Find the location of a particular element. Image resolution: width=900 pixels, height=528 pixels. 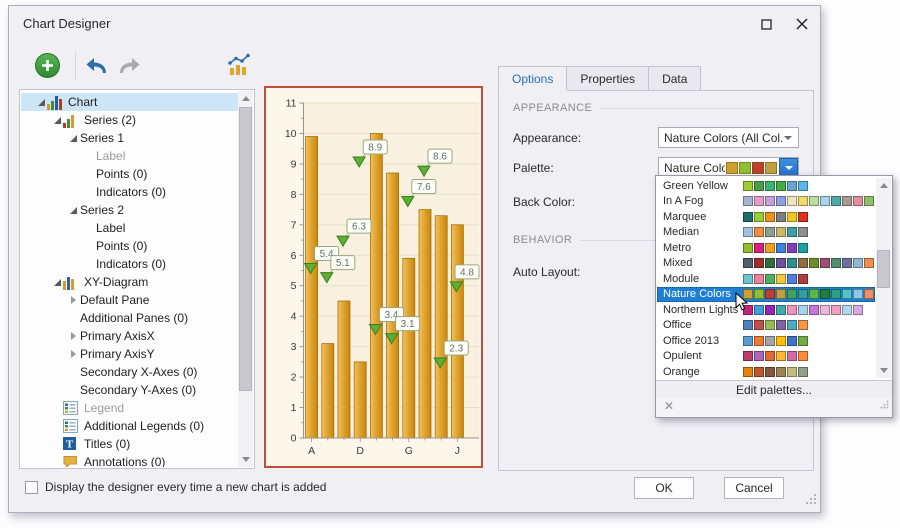

popup-scroll-down-button is located at coordinates (883, 370).